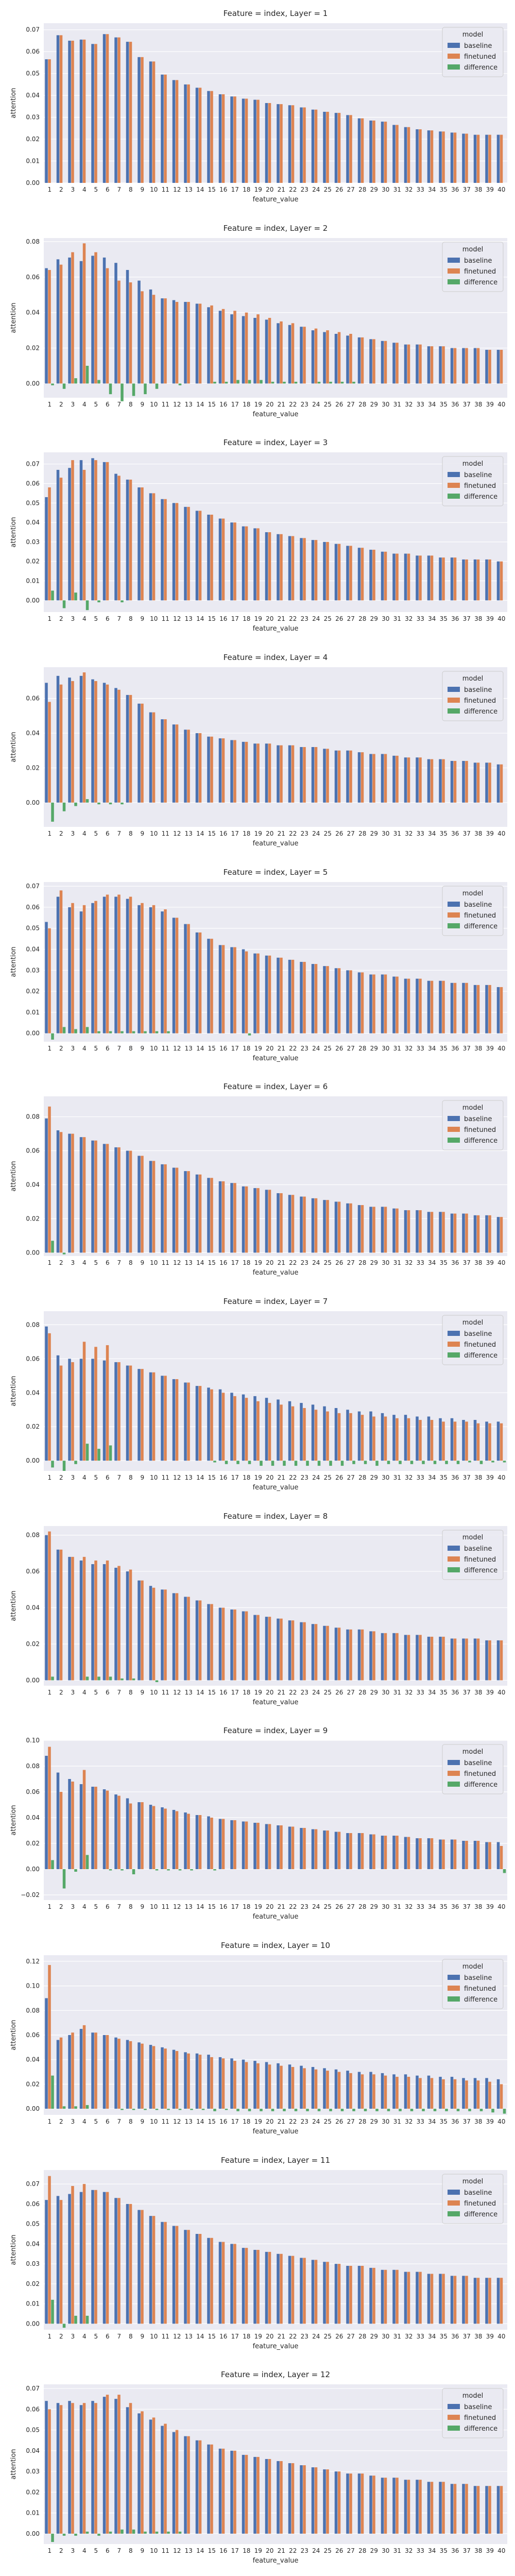 This screenshot has height=2576, width=515. What do you see at coordinates (223, 1692) in the screenshot?
I see `x-tick-label: 16` at bounding box center [223, 1692].